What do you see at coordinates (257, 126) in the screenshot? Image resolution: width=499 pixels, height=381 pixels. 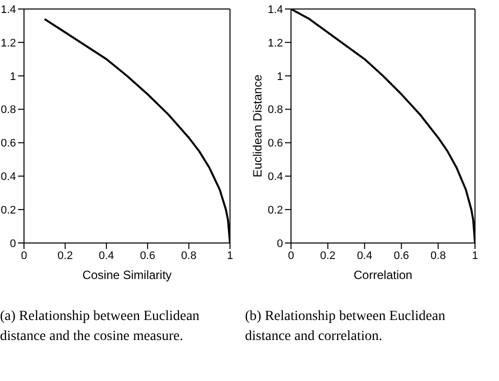 I see `y-axis-title: Euclidean Distance` at bounding box center [257, 126].